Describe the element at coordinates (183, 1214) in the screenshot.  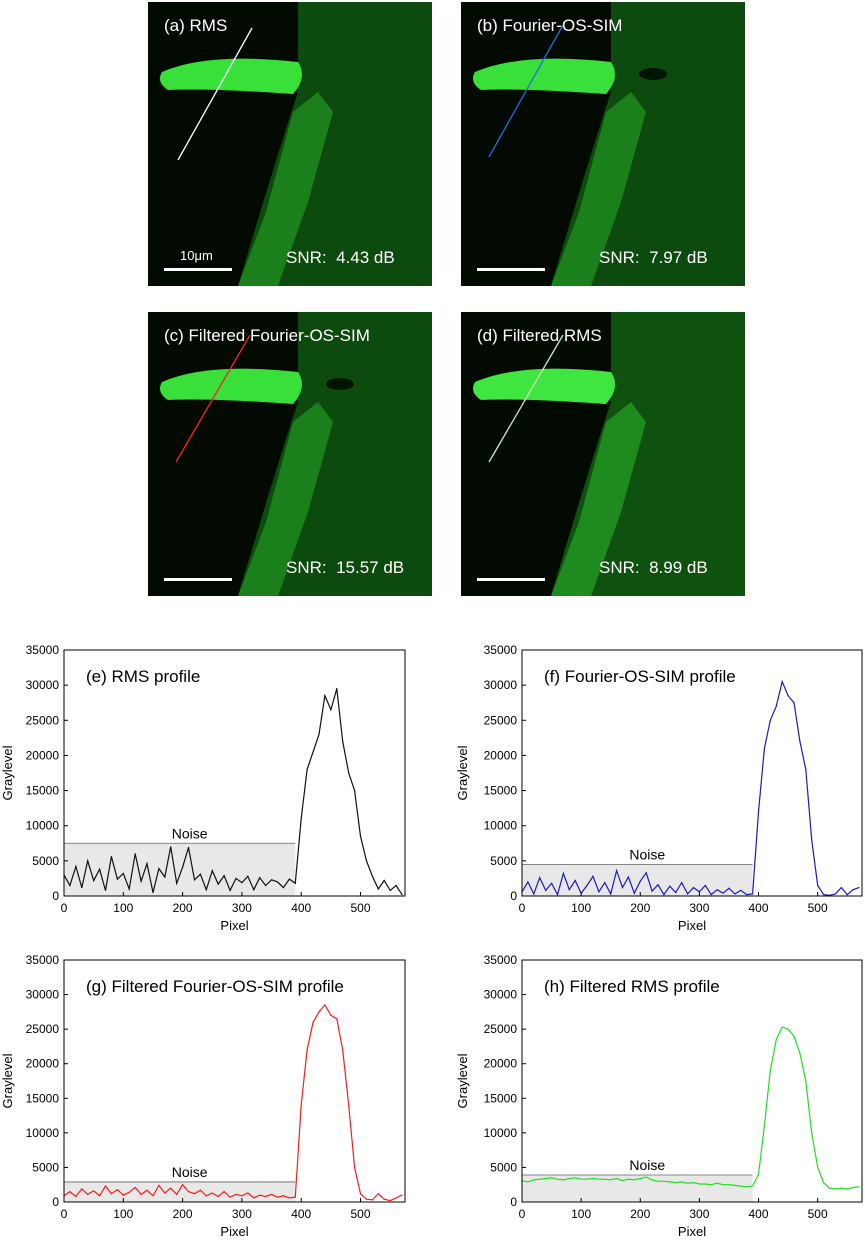
I see `x-tick-label: 200` at that location.